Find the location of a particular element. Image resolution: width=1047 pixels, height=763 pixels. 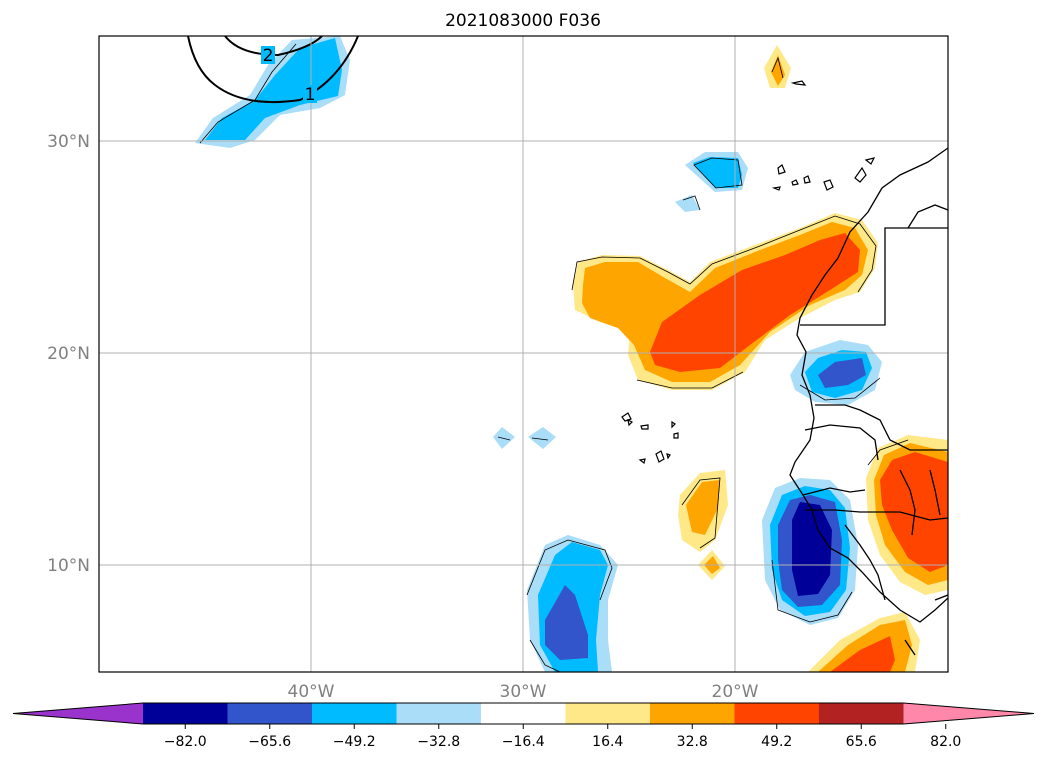

contour-labels: 2 1 is located at coordinates (289, 75).